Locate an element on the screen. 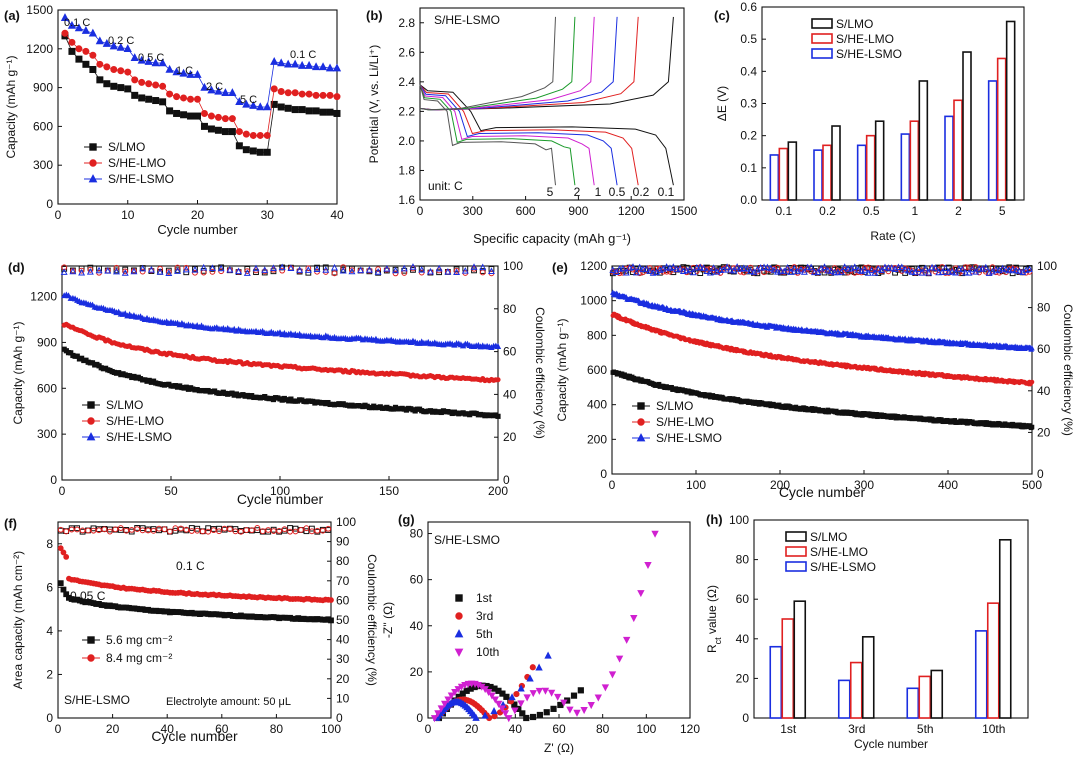 The image size is (1080, 769). bar-S/HE-LSMO-1st is located at coordinates (776, 682).